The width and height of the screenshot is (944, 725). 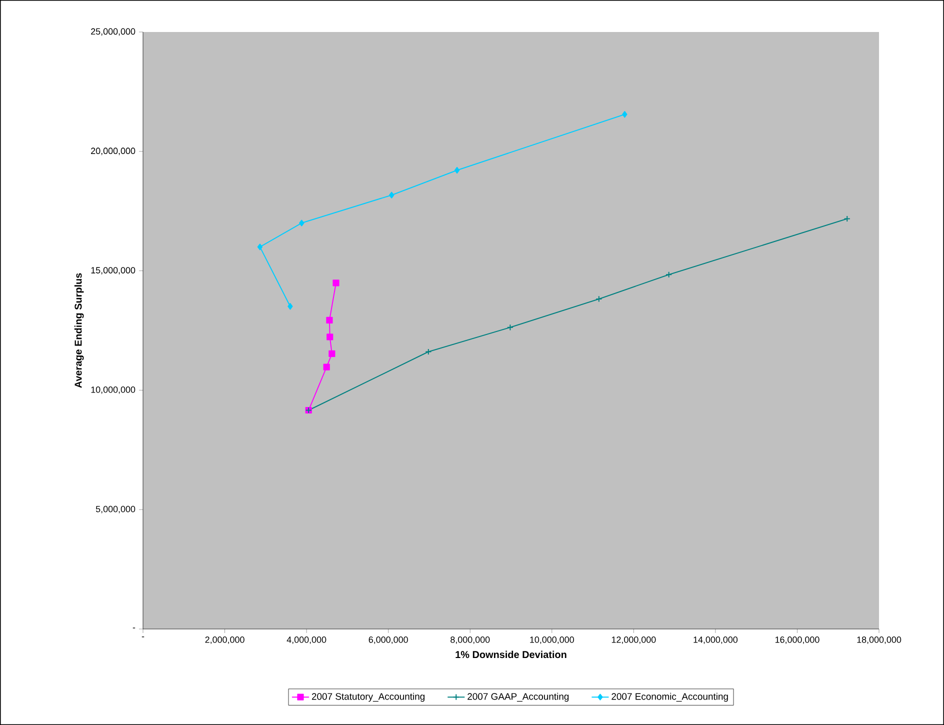 What do you see at coordinates (879, 640) in the screenshot?
I see `x-tick-label: 18,000,000` at bounding box center [879, 640].